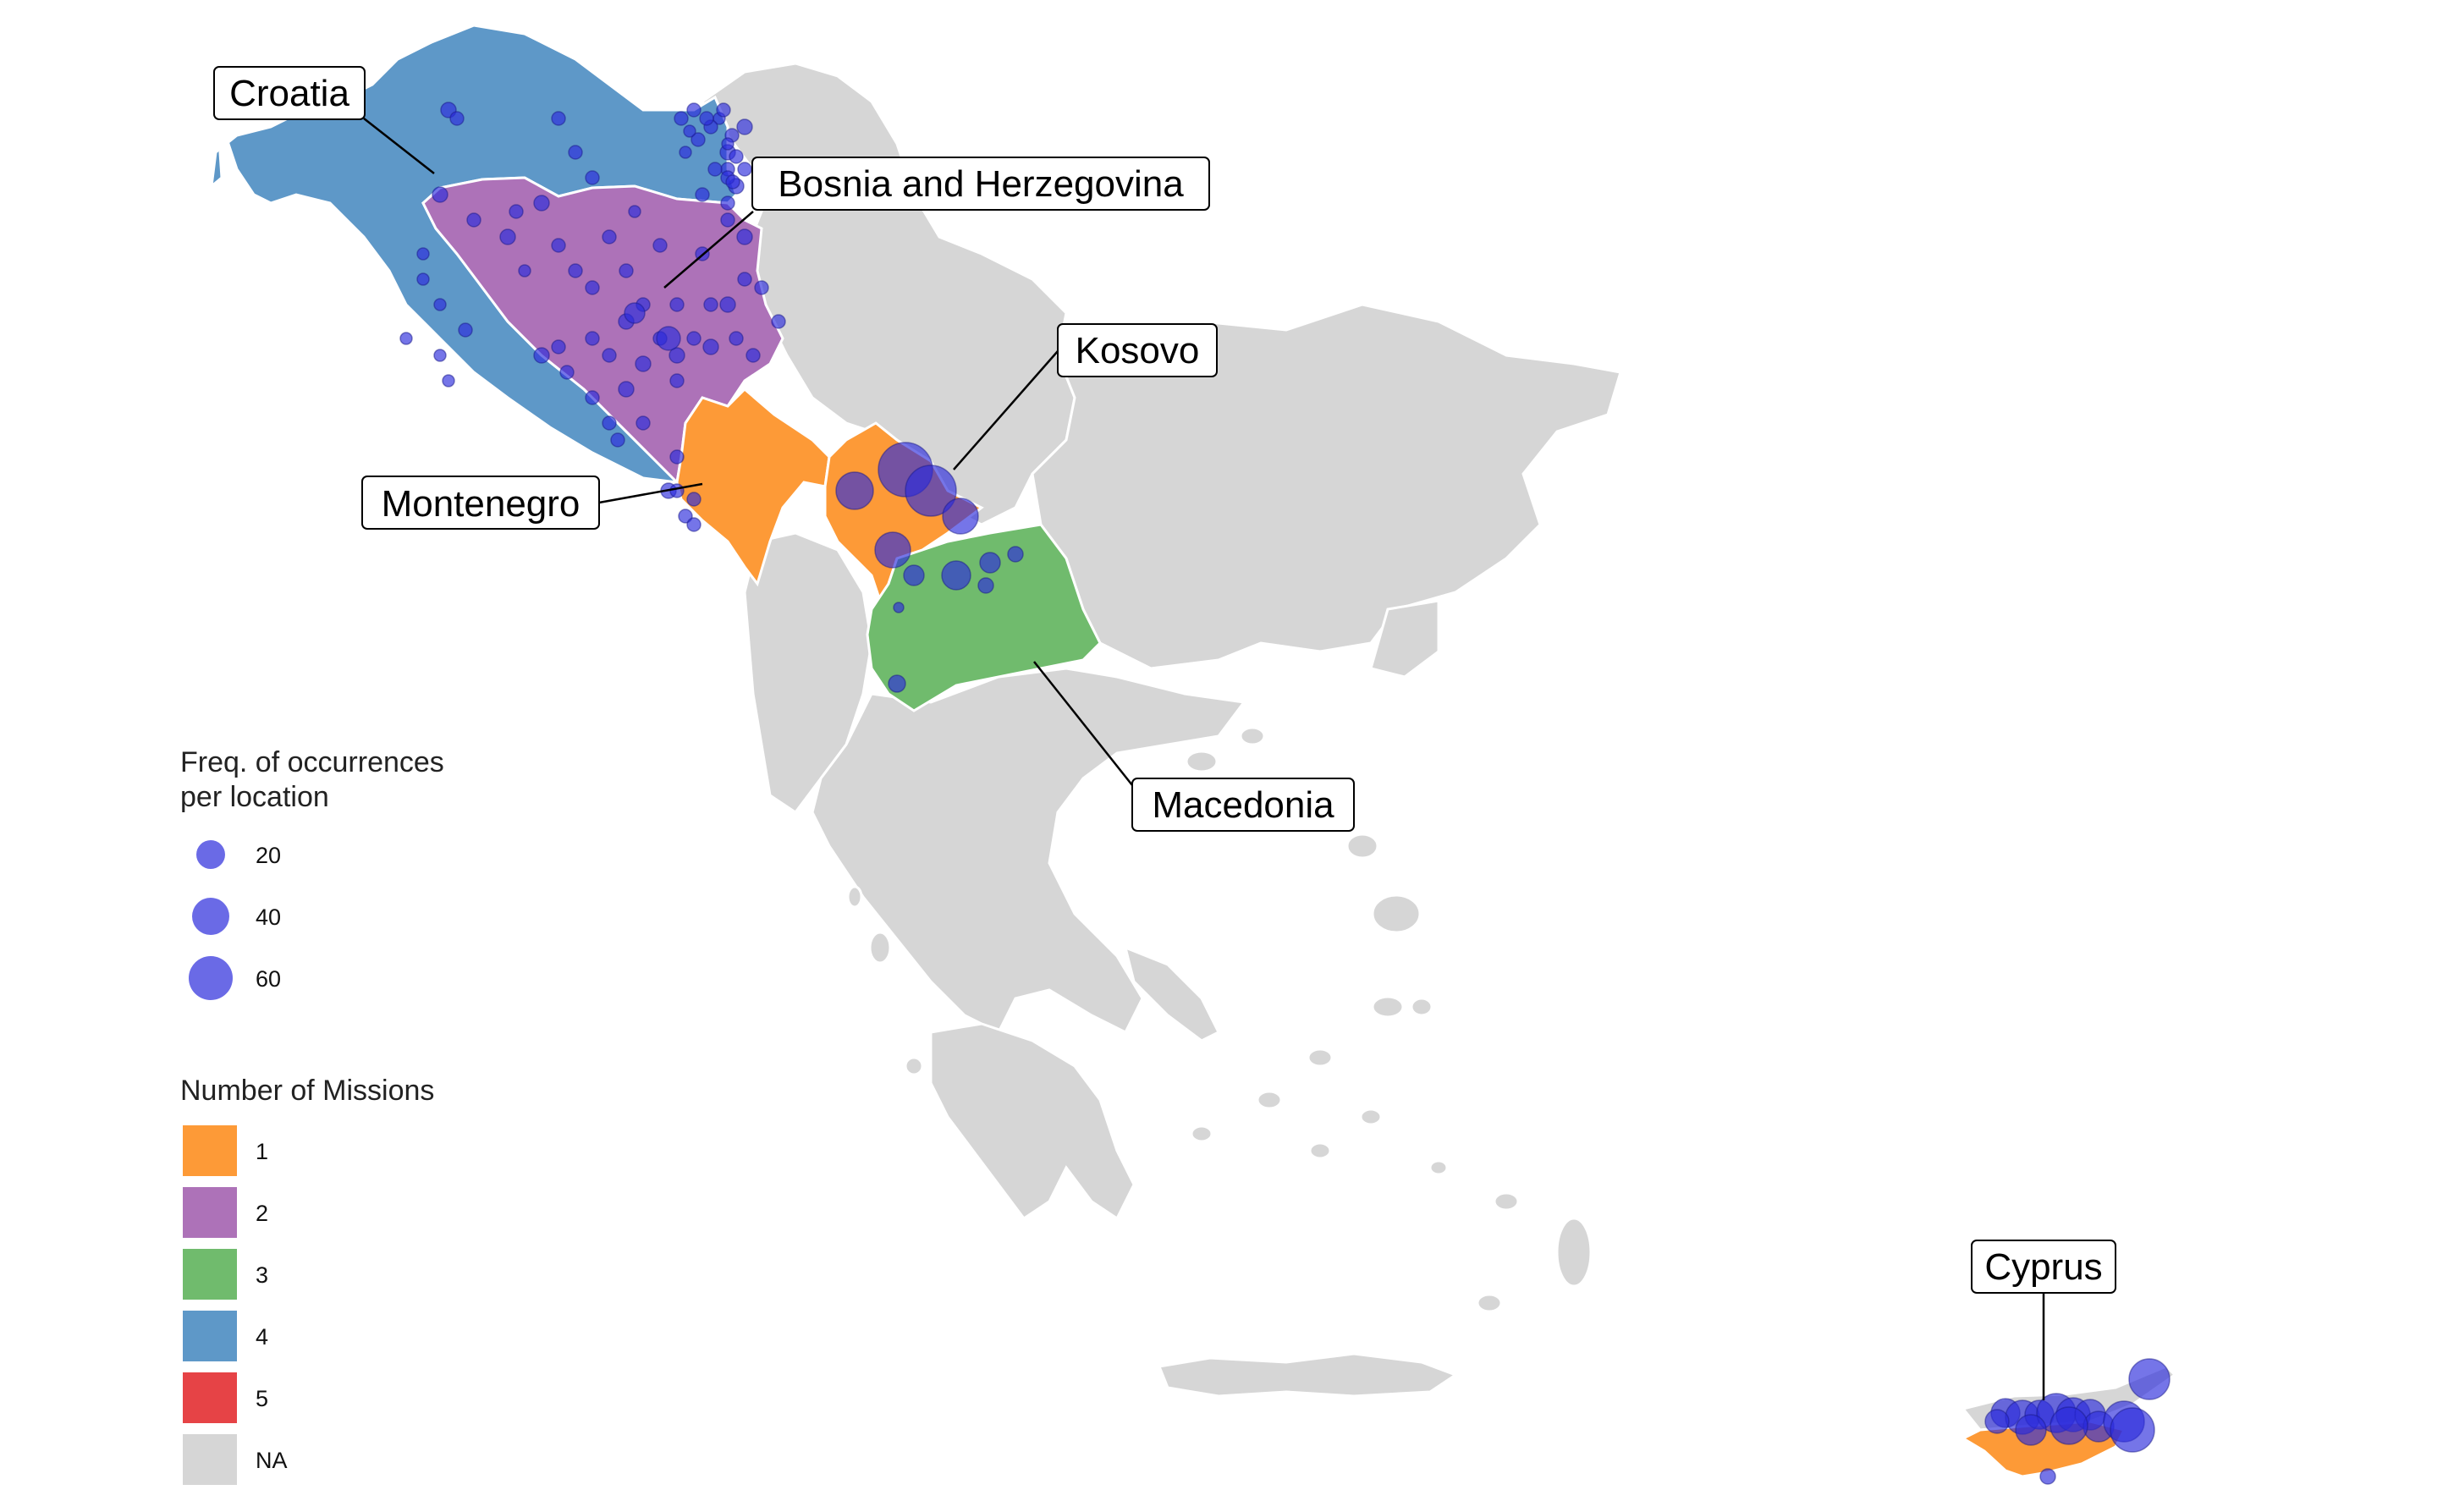  I want to click on fill-legend-label-4: 4, so click(262, 1337).